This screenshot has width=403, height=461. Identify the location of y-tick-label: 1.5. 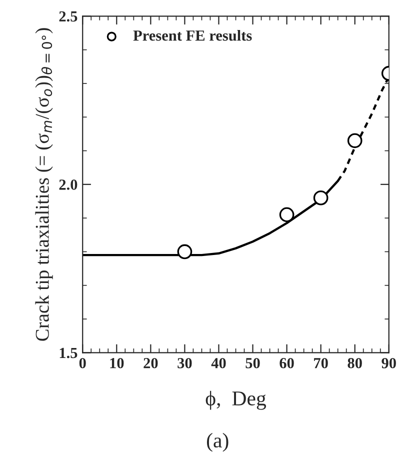
(69, 353).